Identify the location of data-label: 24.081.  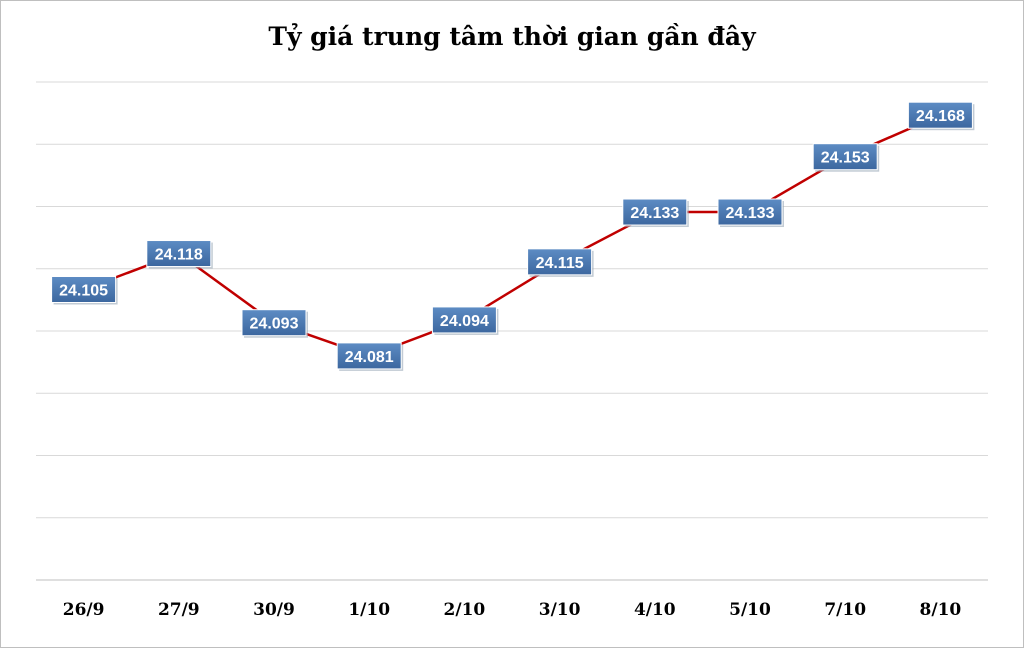
(369, 357).